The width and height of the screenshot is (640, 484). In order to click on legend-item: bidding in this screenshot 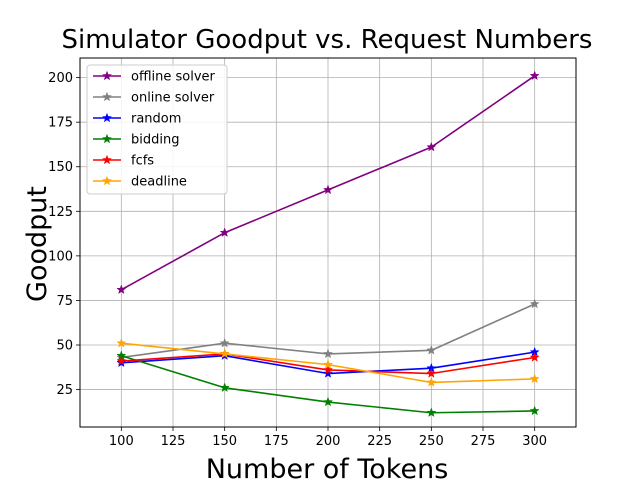, I will do `click(136, 140)`.